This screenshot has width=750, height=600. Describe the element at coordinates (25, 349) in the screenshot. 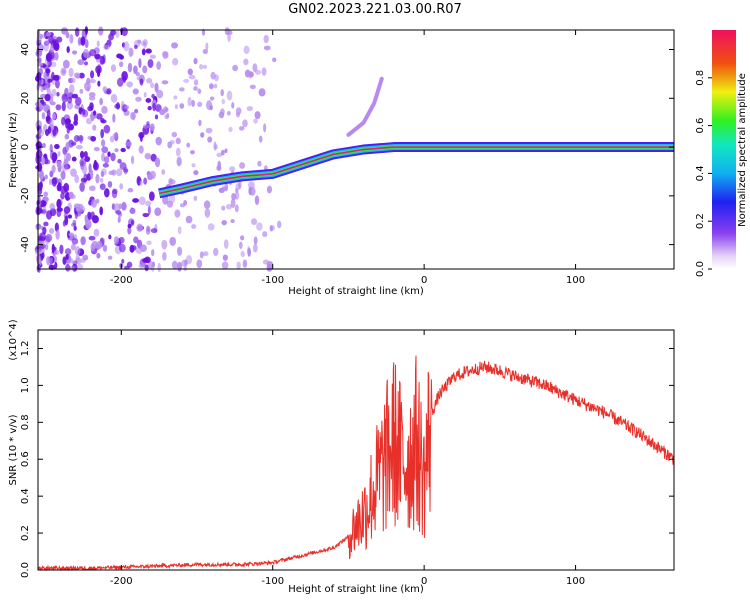

I see `snr-y-tick-label: 1.2` at that location.